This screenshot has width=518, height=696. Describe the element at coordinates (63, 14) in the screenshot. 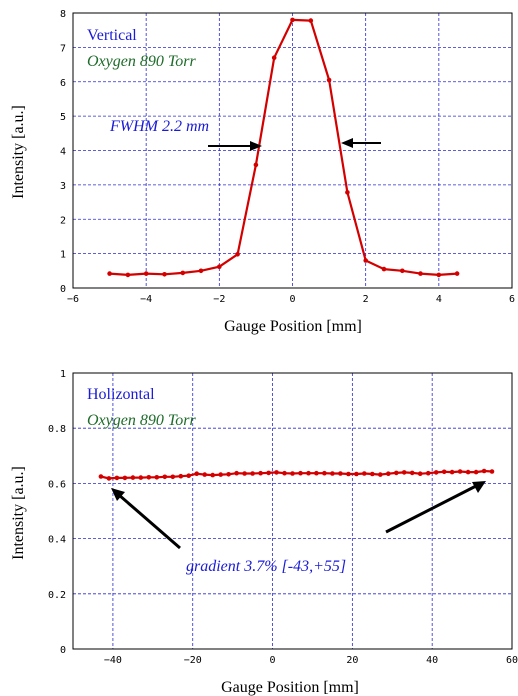

I see `chart1-y-tick-label: 8` at that location.